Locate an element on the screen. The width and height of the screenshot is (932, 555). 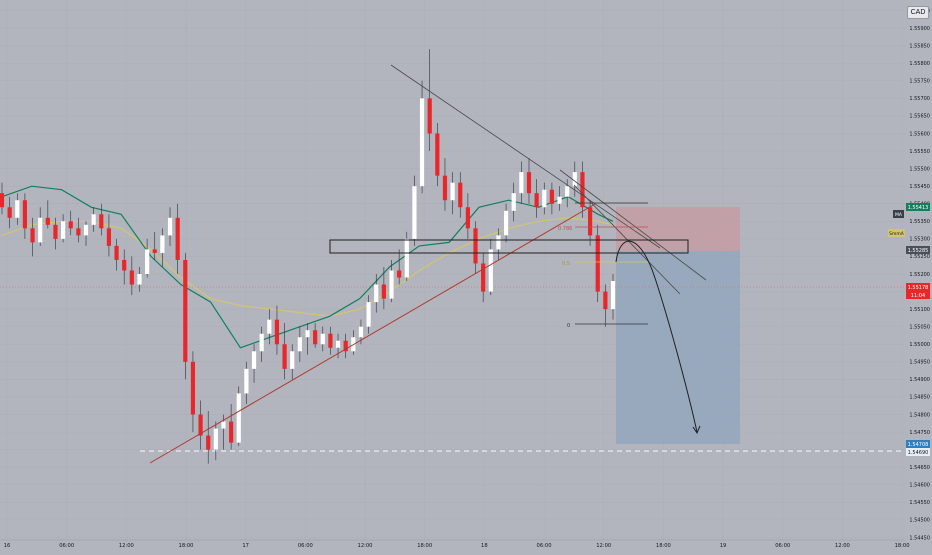
take-profit-zone is located at coordinates (678, 347).